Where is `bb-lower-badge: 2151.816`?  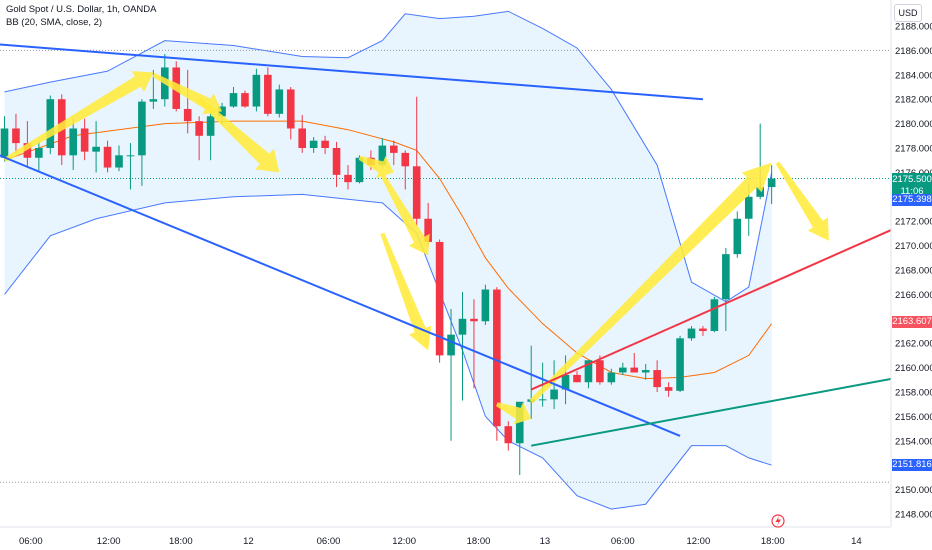
bb-lower-badge: 2151.816 is located at coordinates (912, 465).